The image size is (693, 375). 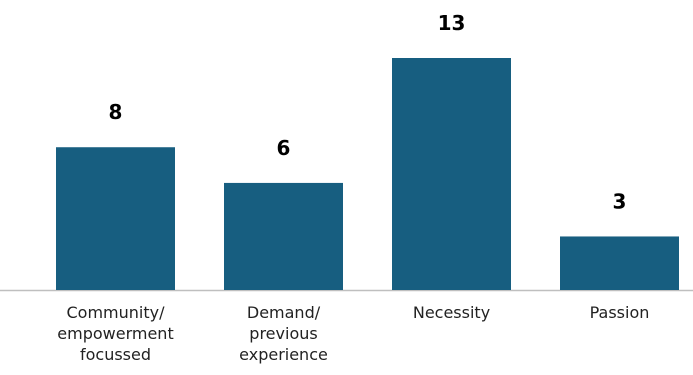 I want to click on category-label-line: previous, so click(x=283, y=333).